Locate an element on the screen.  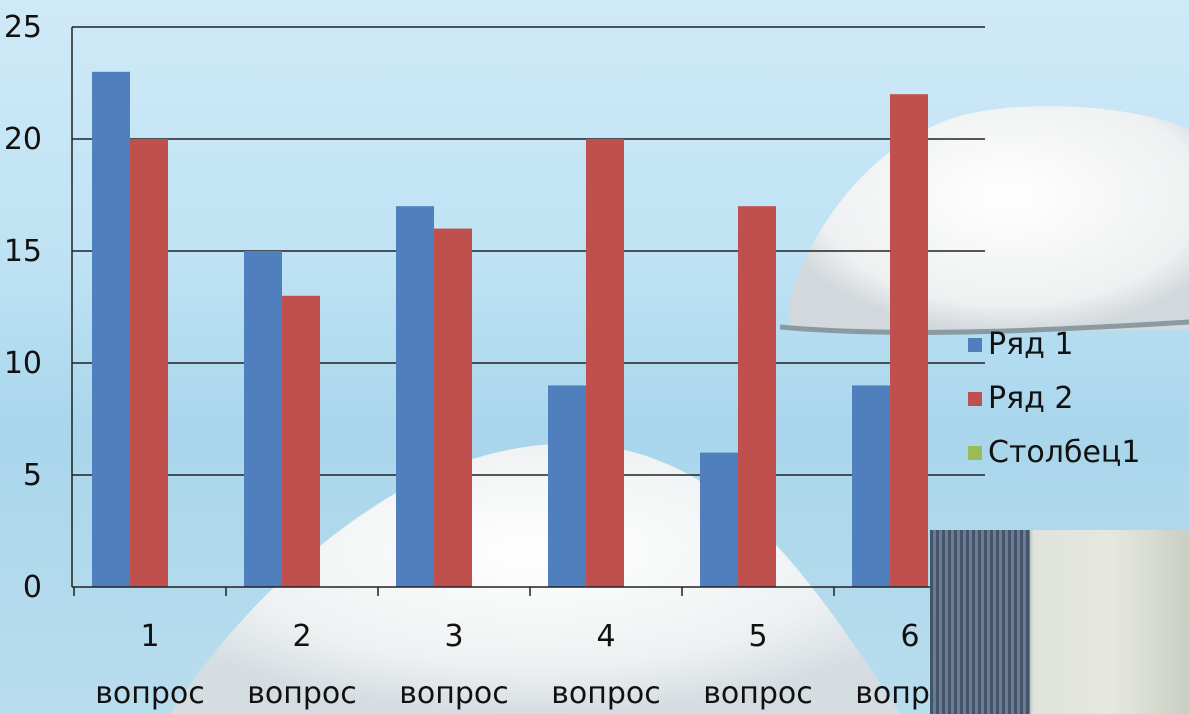
x-tick-label-number: 6 is located at coordinates (909, 636).